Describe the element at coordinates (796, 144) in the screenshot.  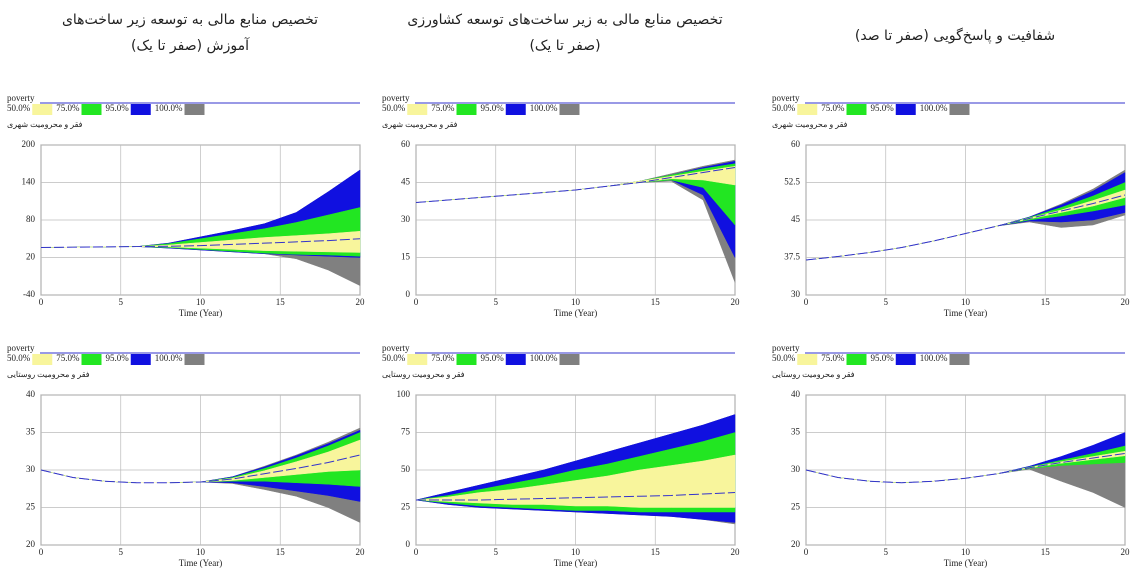
I see `y-tick-label: 60` at that location.